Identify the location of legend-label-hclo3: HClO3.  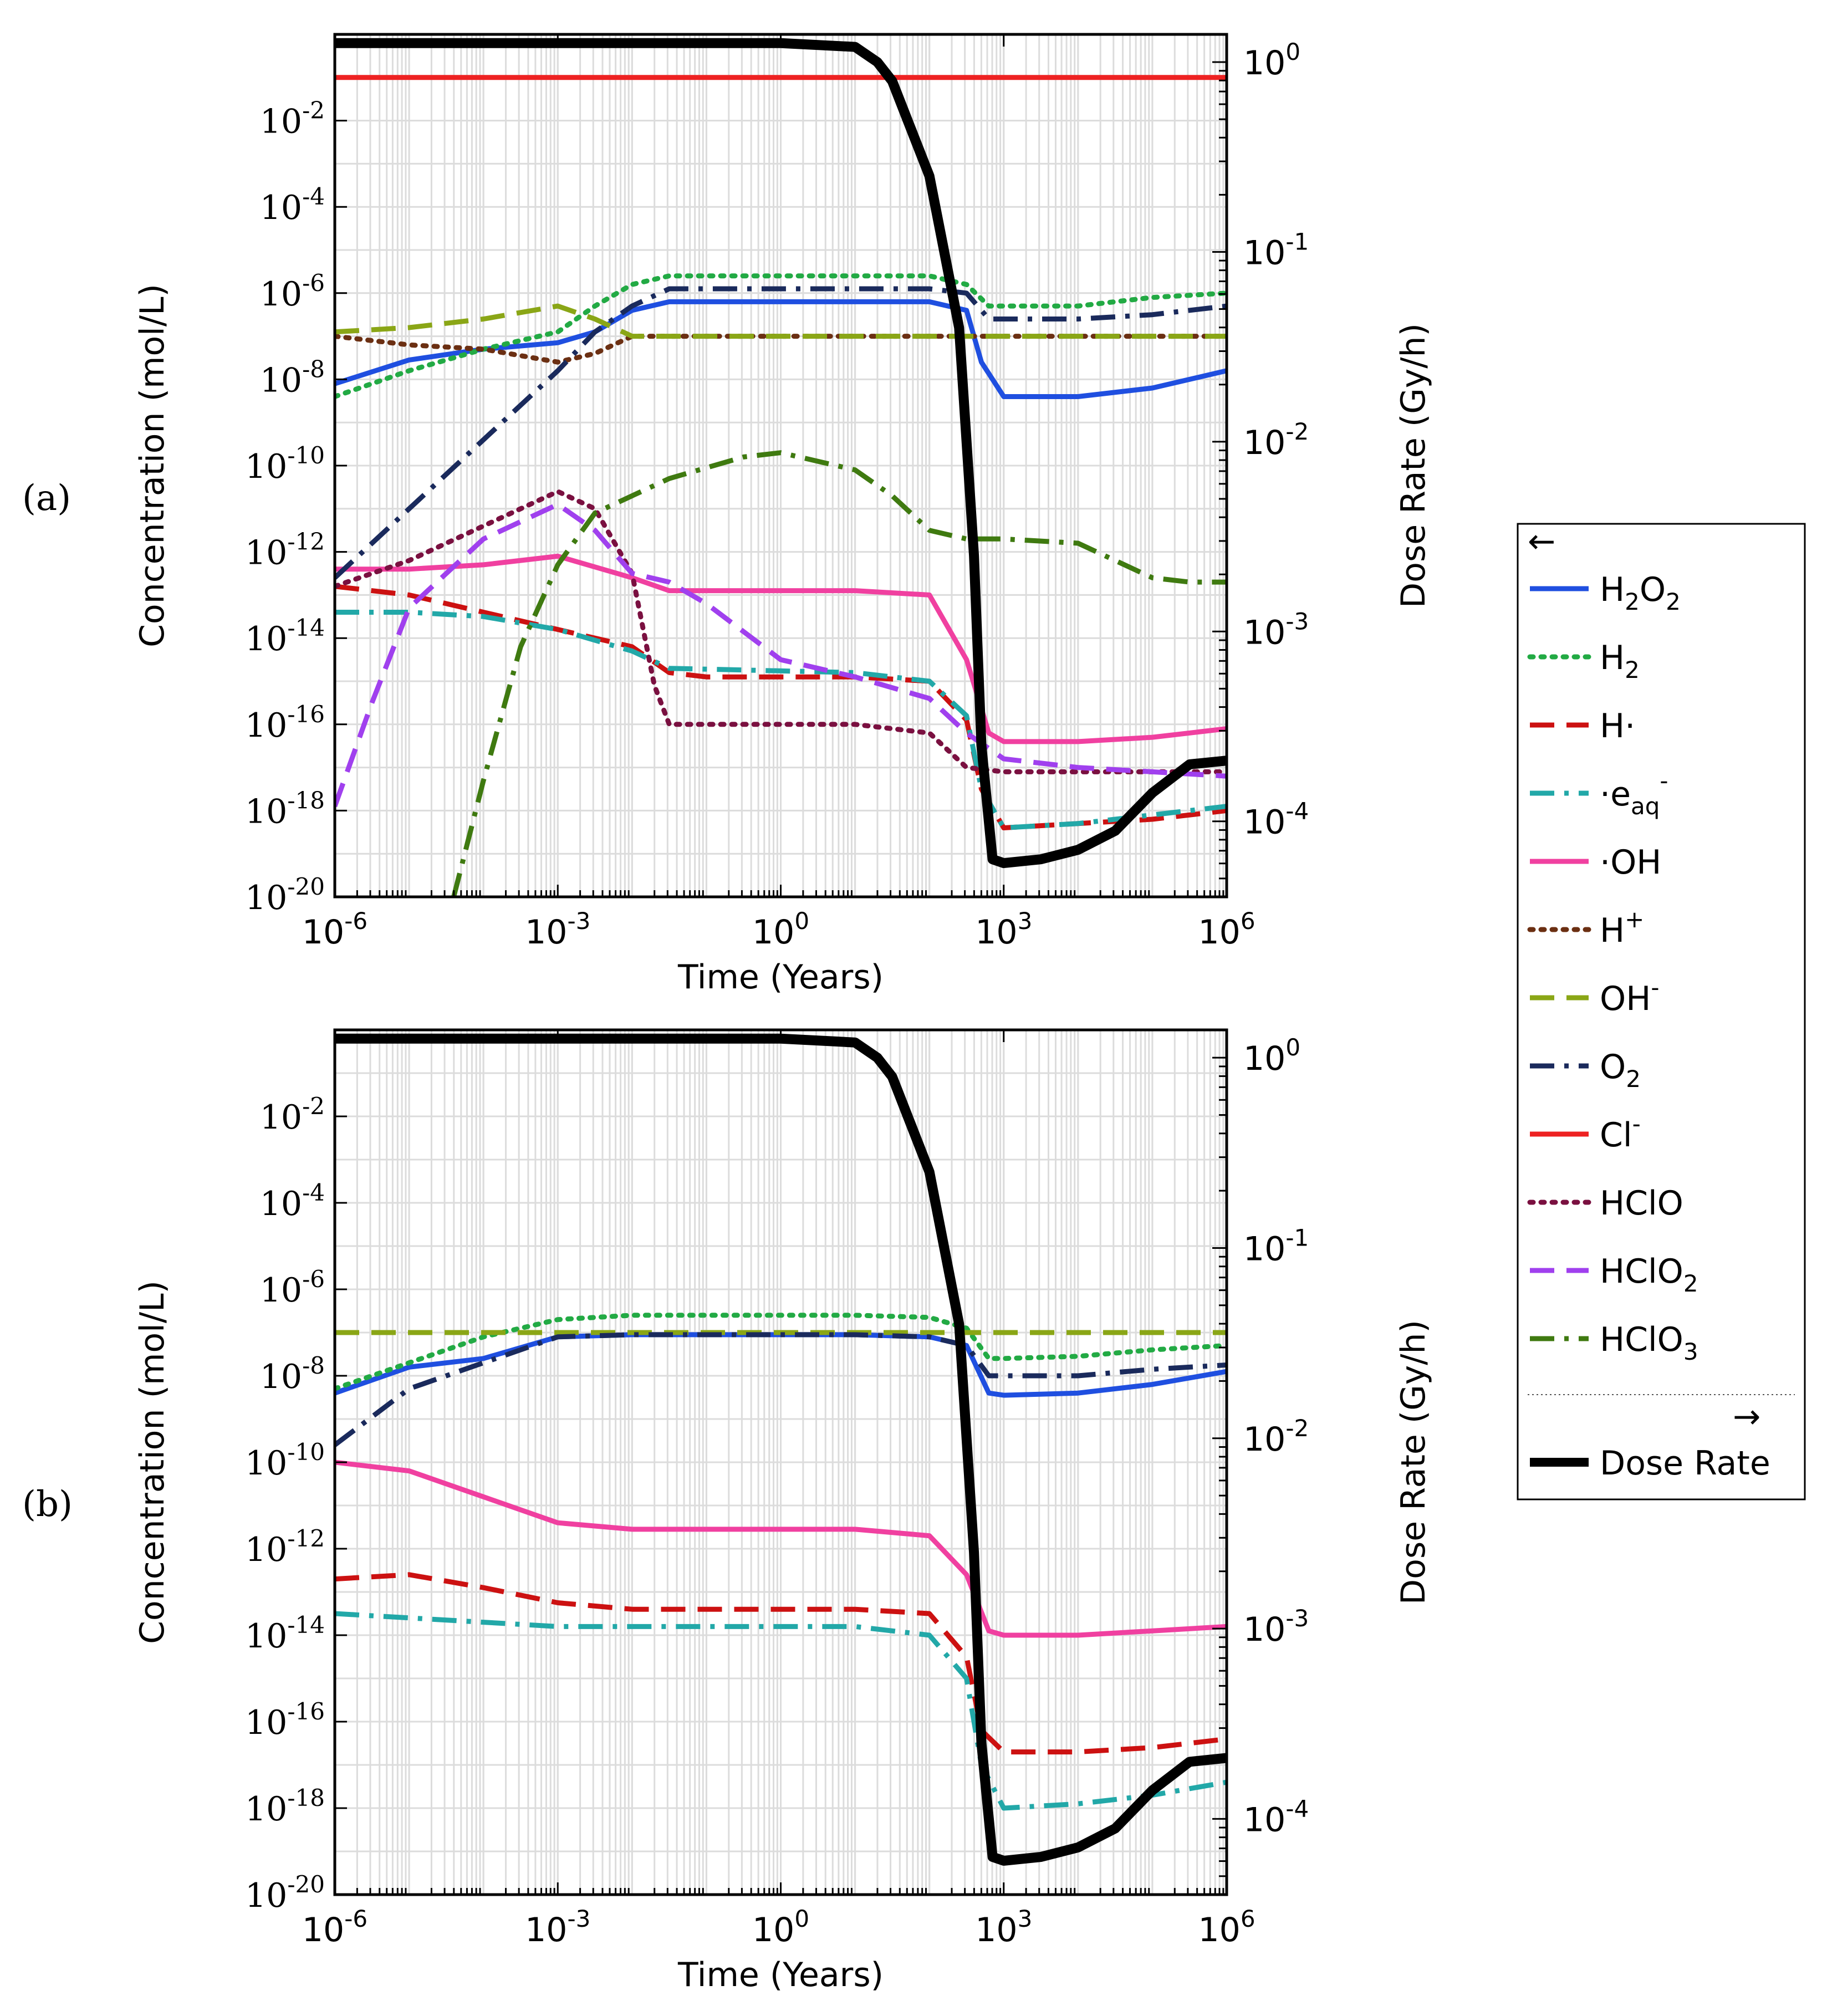
(1649, 1342).